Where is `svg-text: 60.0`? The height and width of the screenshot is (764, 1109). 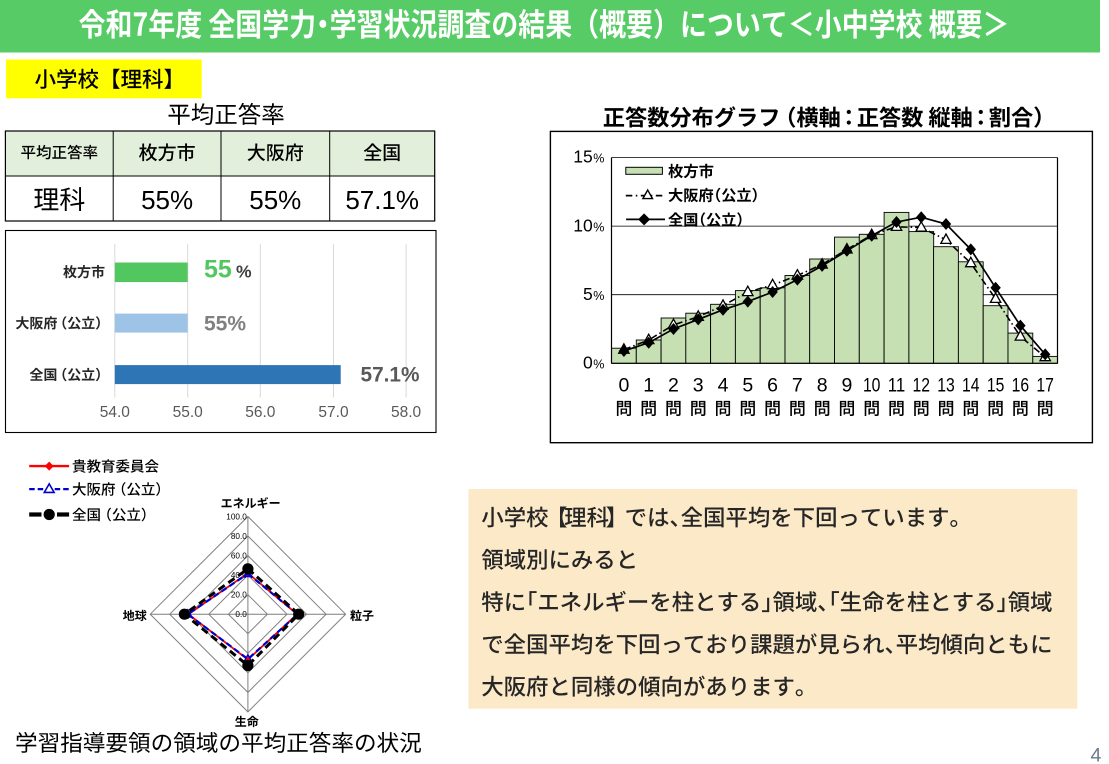 svg-text: 60.0 is located at coordinates (239, 555).